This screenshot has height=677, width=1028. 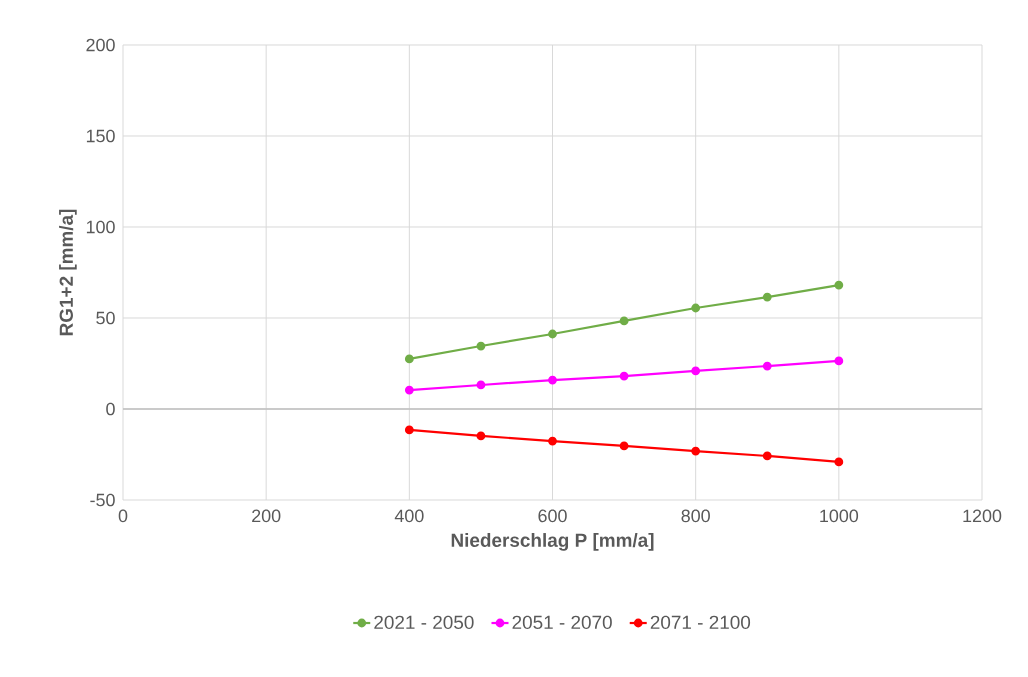 What do you see at coordinates (110, 409) in the screenshot?
I see `y-tick-label: 0` at bounding box center [110, 409].